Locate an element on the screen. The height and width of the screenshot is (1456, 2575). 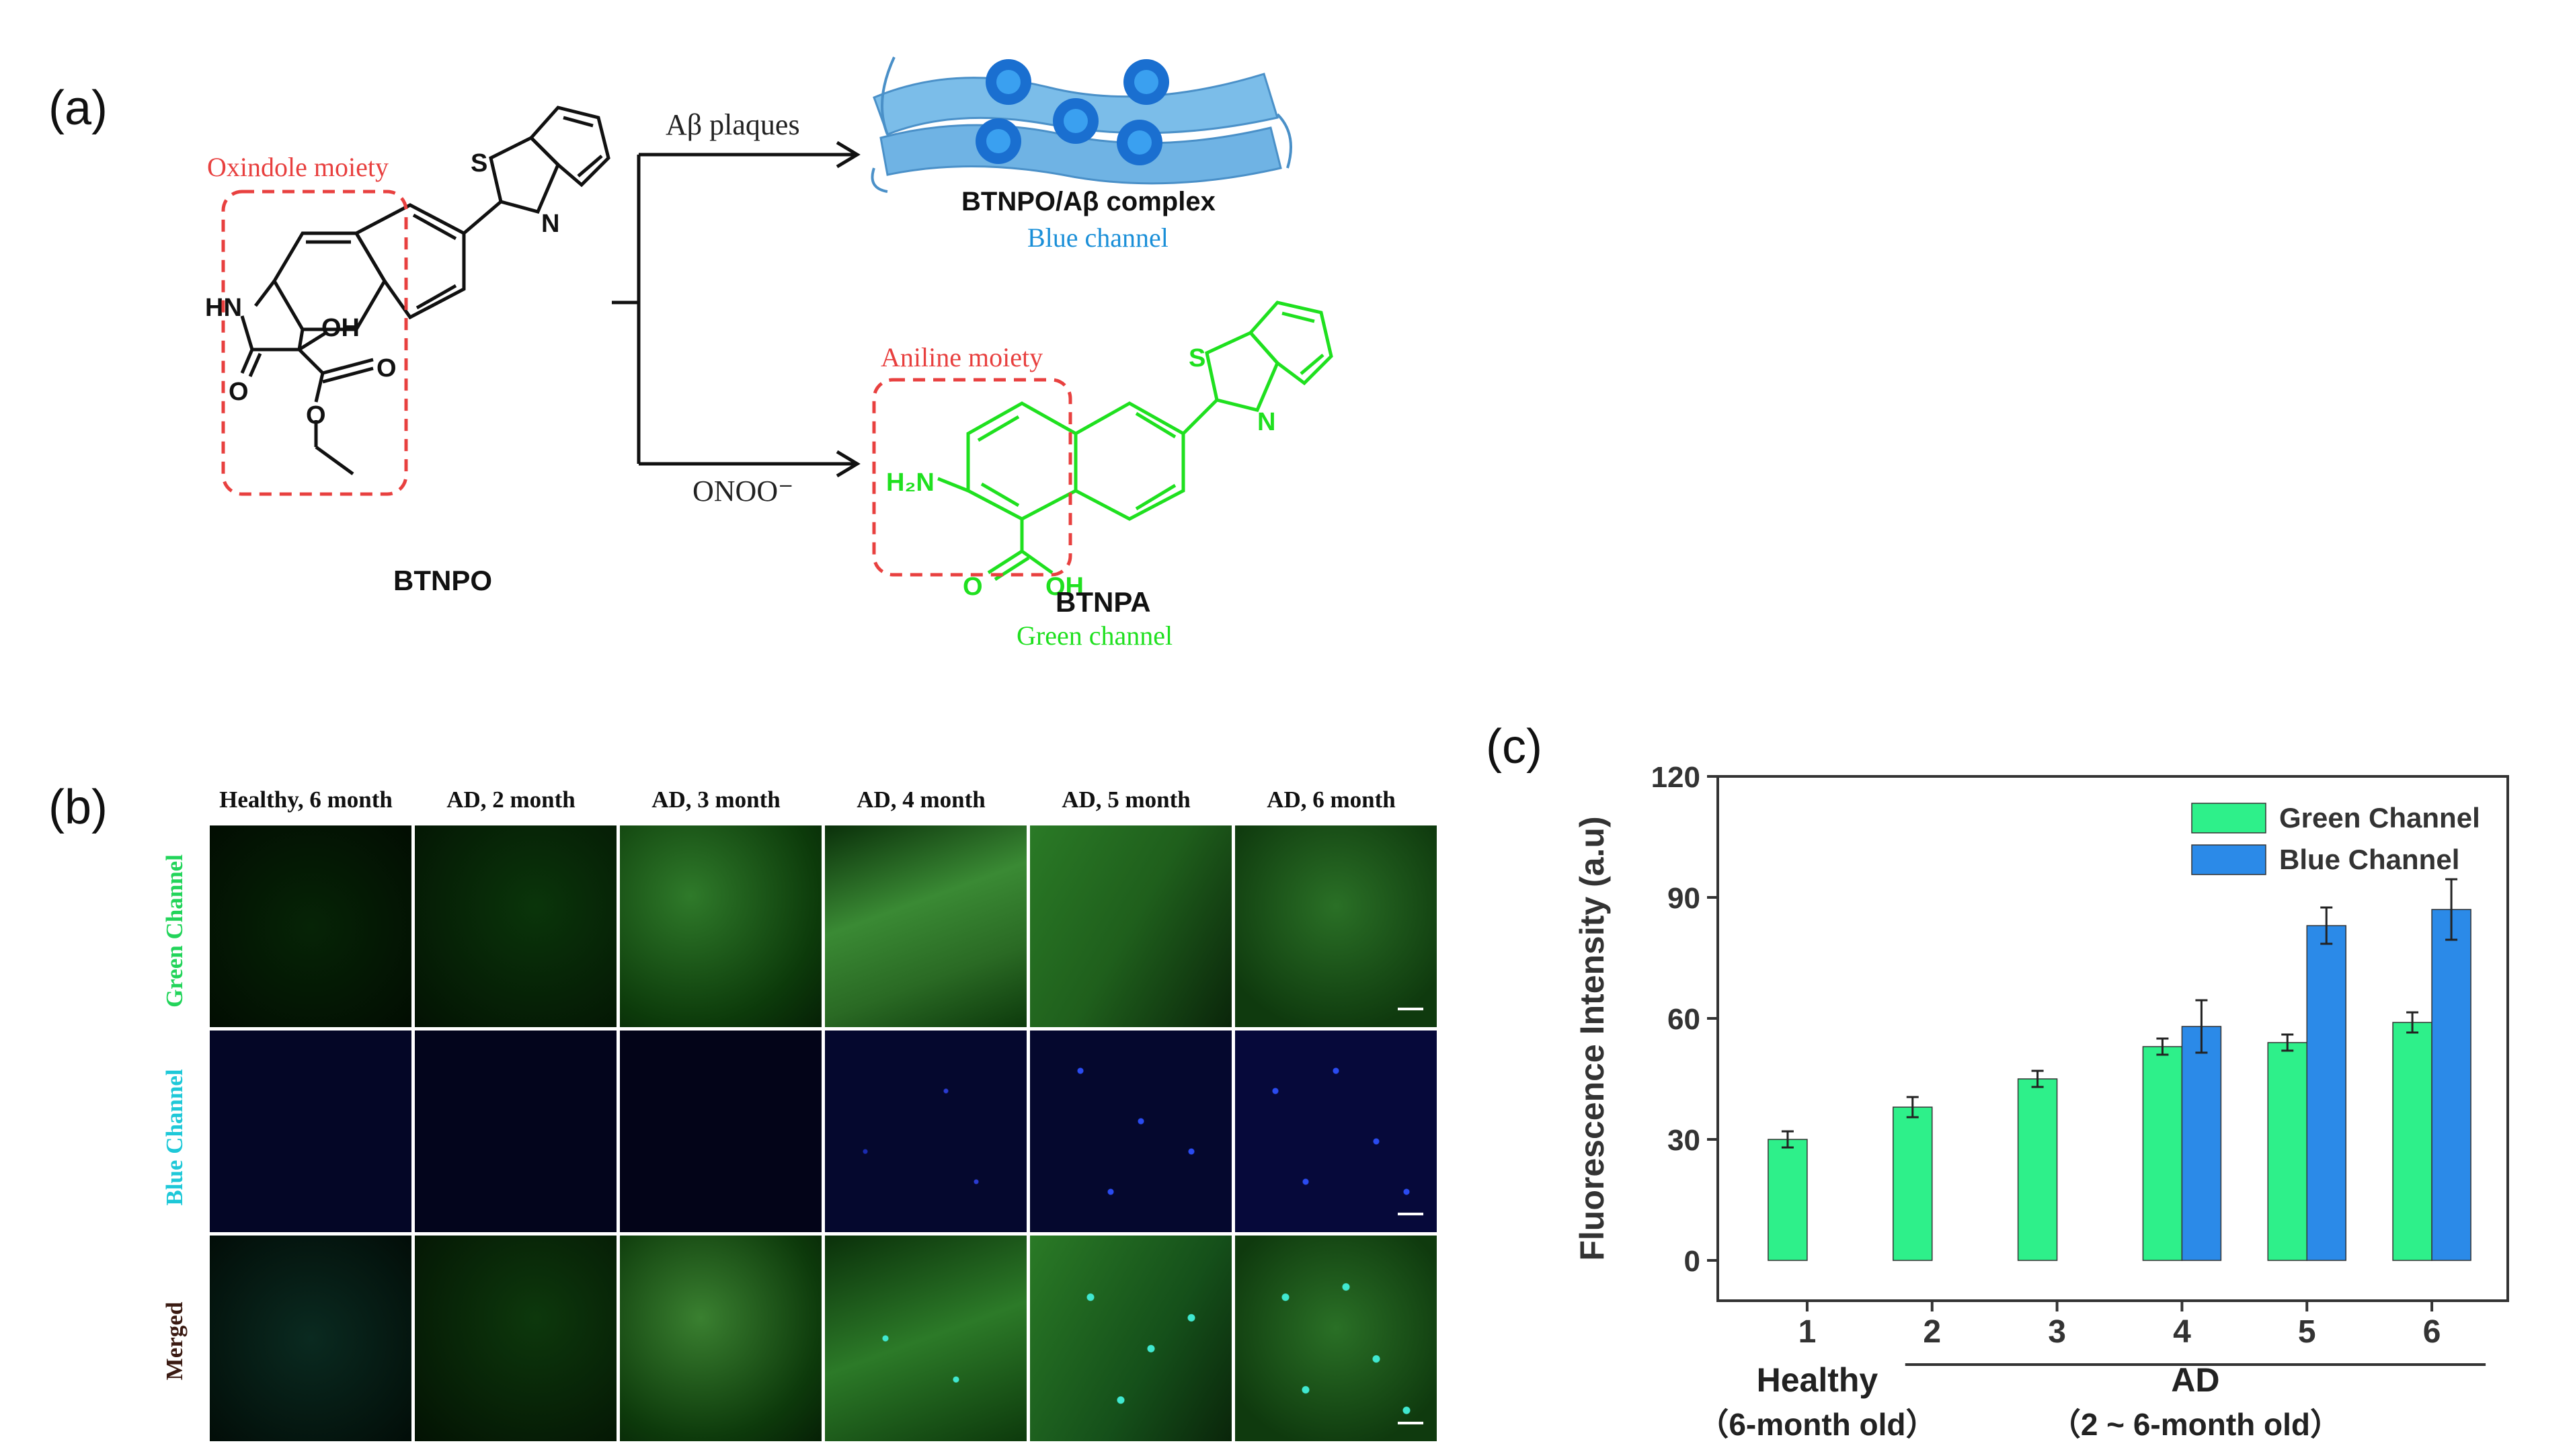
x-tick-label: 4 is located at coordinates (2182, 1332).